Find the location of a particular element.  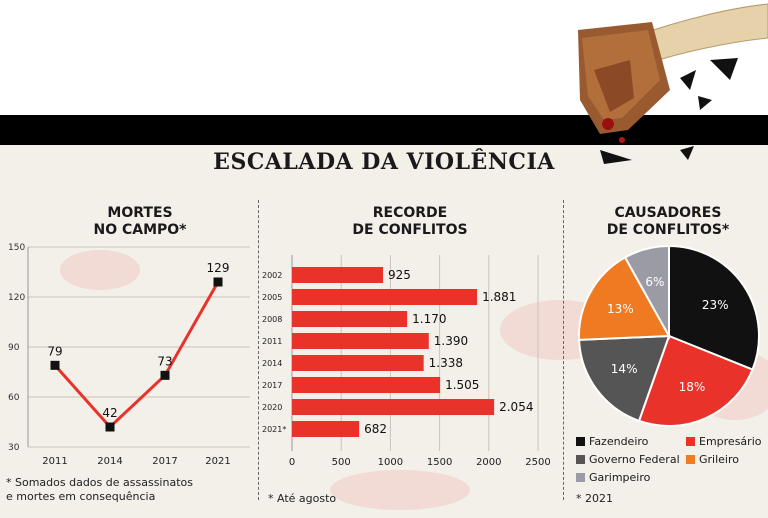

x-tick-label: 2014 is located at coordinates (109, 461).